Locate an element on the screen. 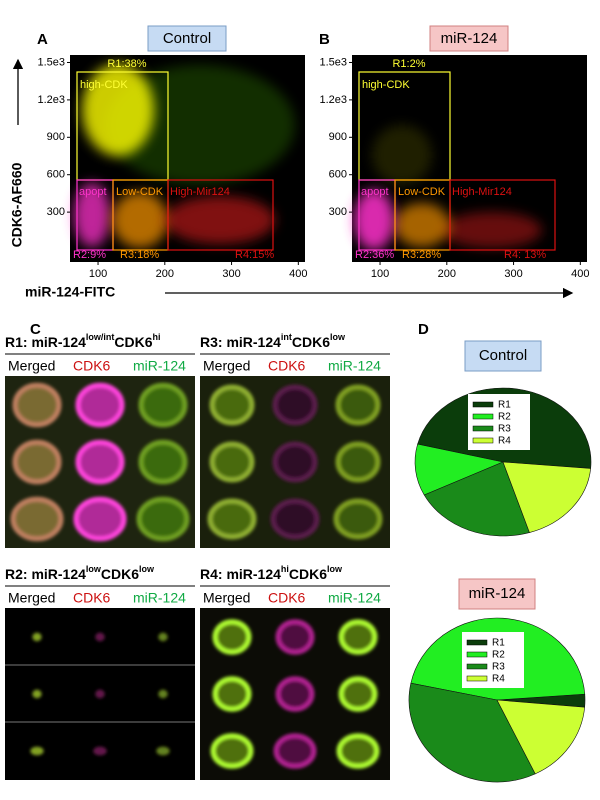  title-part: int is located at coordinates (286, 337).